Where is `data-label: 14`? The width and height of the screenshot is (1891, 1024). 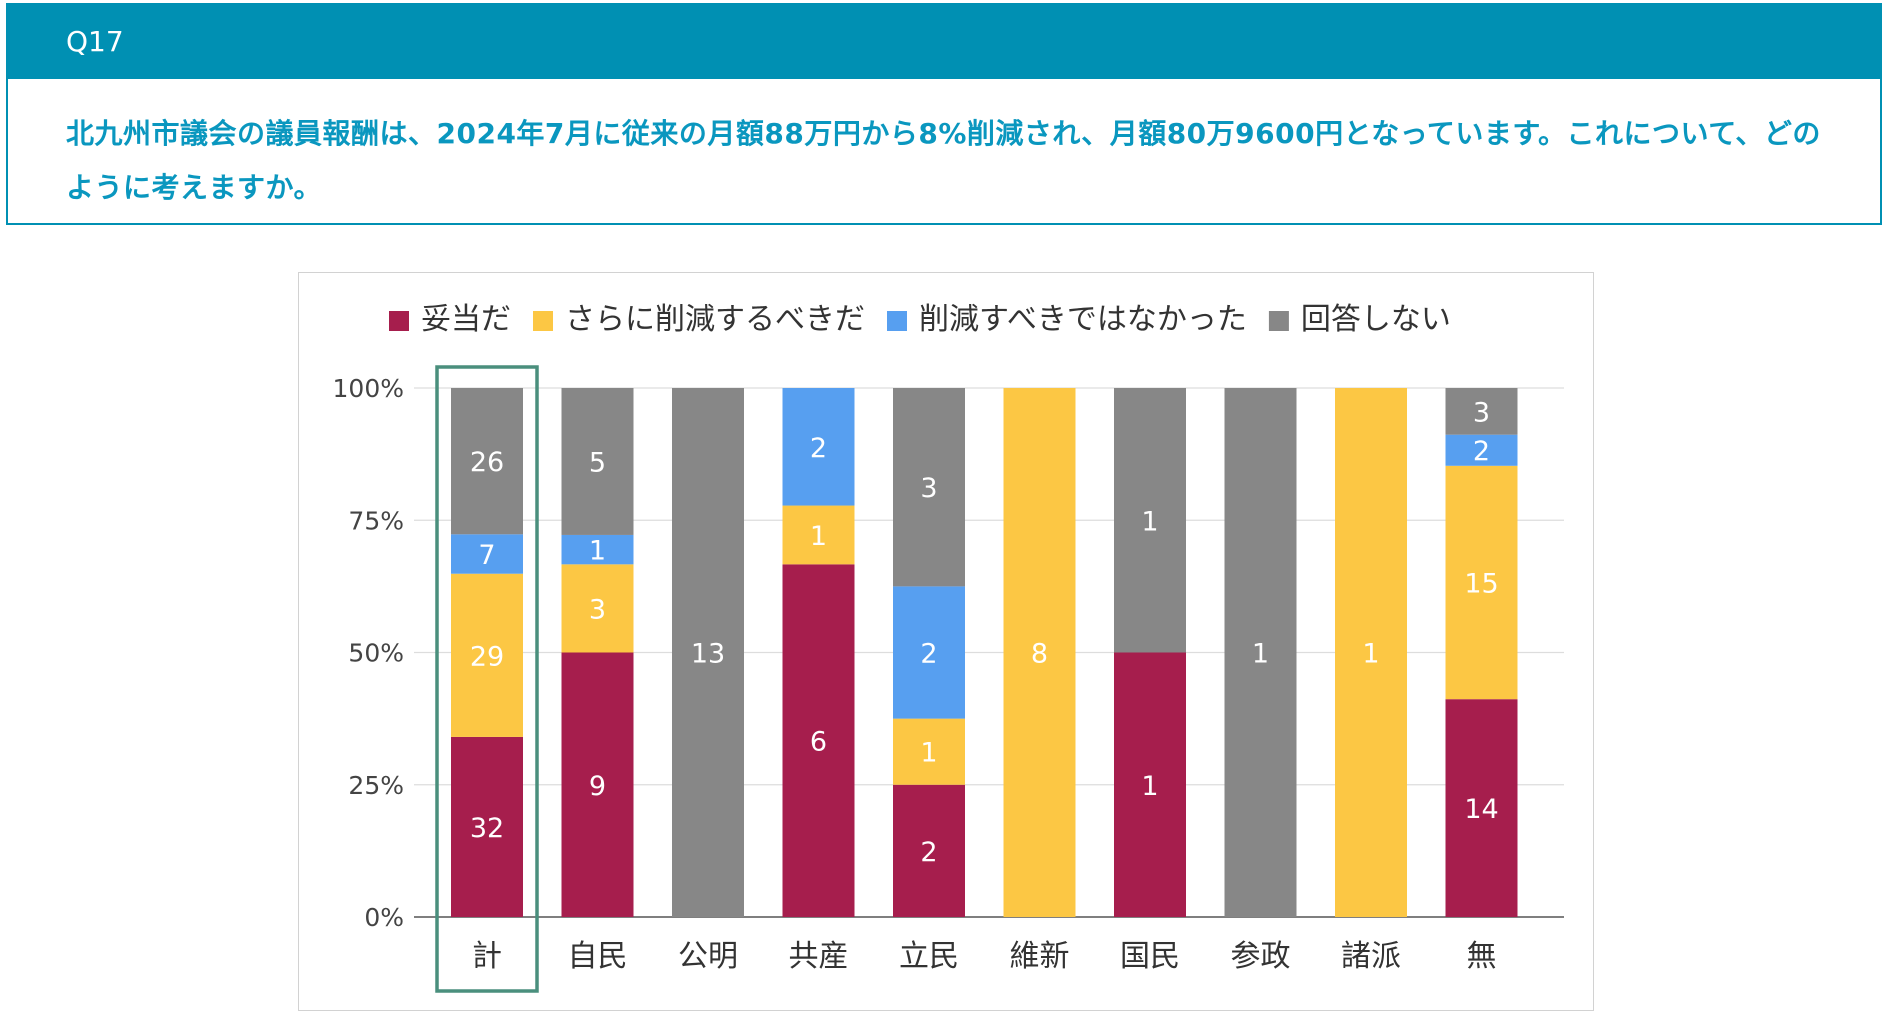 data-label: 14 is located at coordinates (1481, 809).